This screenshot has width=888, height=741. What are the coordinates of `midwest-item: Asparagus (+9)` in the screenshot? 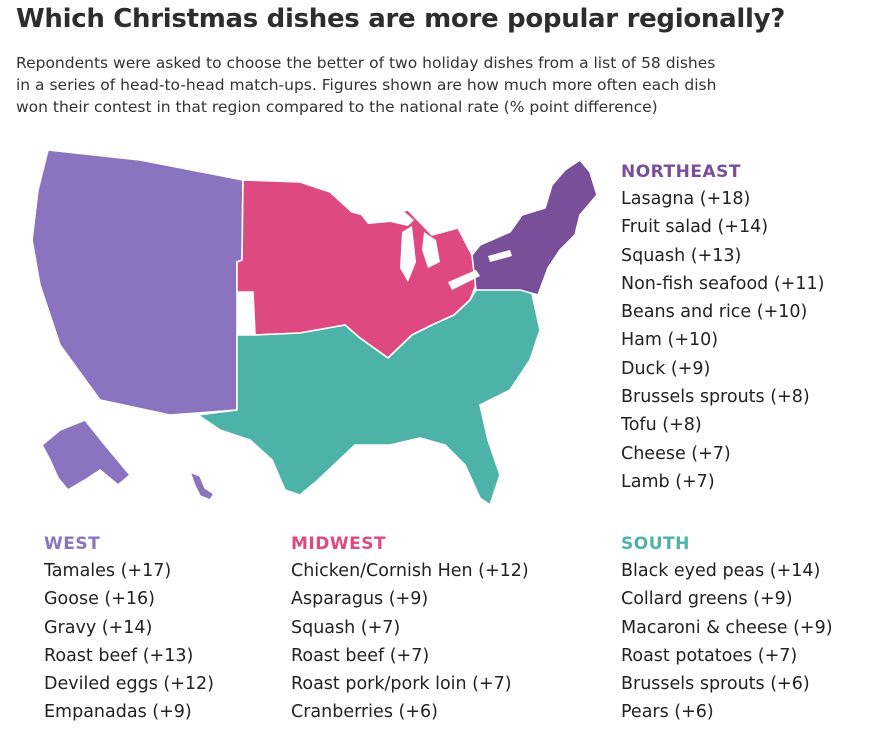 It's located at (360, 599).